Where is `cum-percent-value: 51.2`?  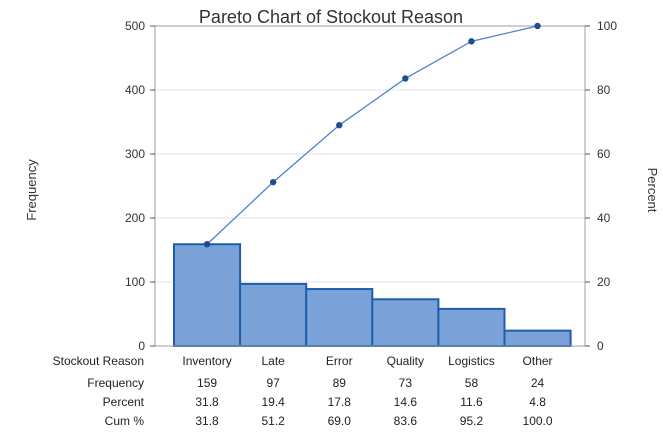 cum-percent-value: 51.2 is located at coordinates (273, 421).